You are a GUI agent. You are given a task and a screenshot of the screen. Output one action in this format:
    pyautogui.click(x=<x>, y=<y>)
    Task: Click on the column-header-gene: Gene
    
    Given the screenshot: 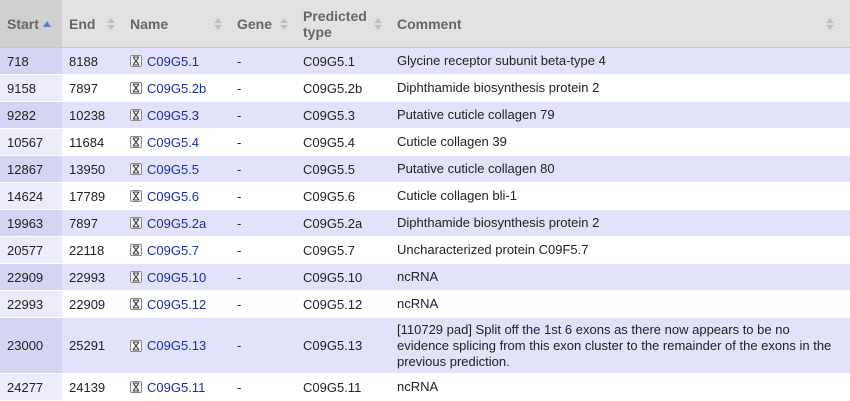 What is the action you would take?
    pyautogui.click(x=263, y=23)
    